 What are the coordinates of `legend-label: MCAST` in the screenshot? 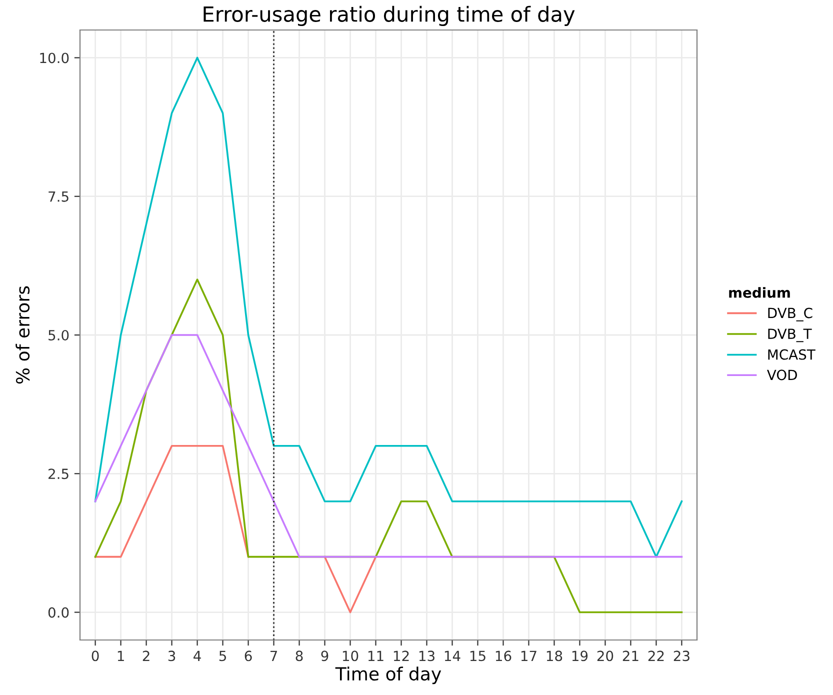 It's located at (792, 354).